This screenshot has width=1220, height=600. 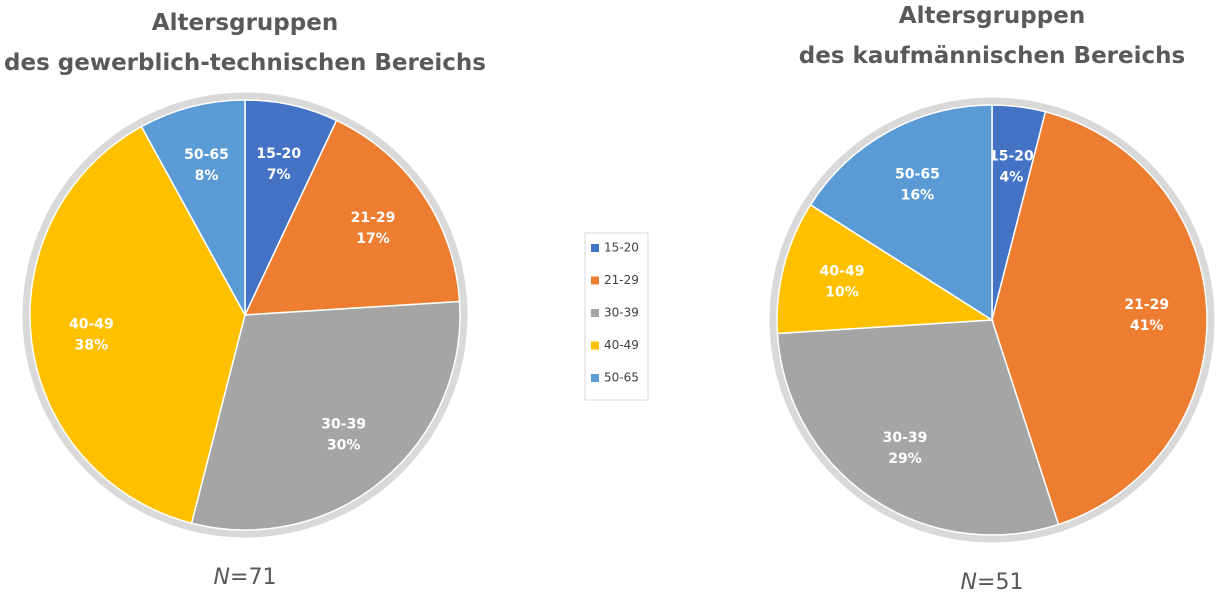 I want to click on slice-value: 17%, so click(x=373, y=239).